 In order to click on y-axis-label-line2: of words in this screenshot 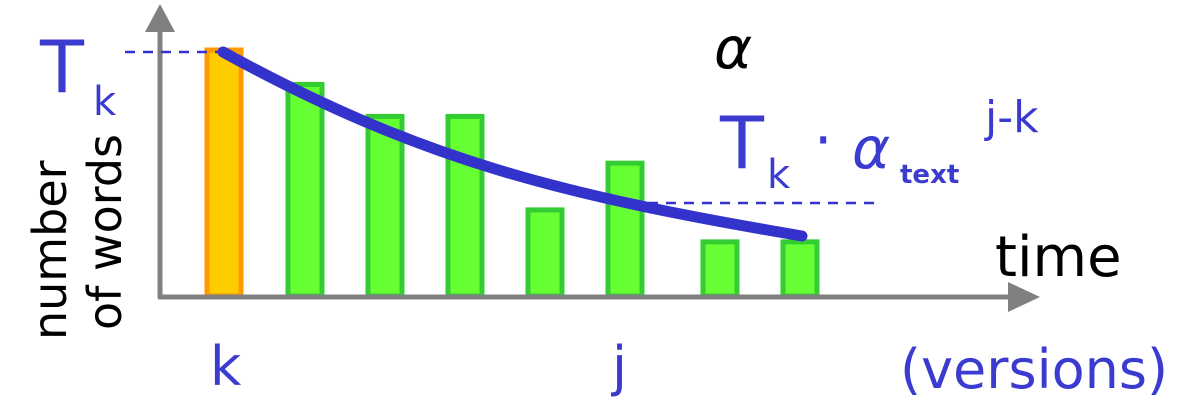, I will do `click(105, 232)`.